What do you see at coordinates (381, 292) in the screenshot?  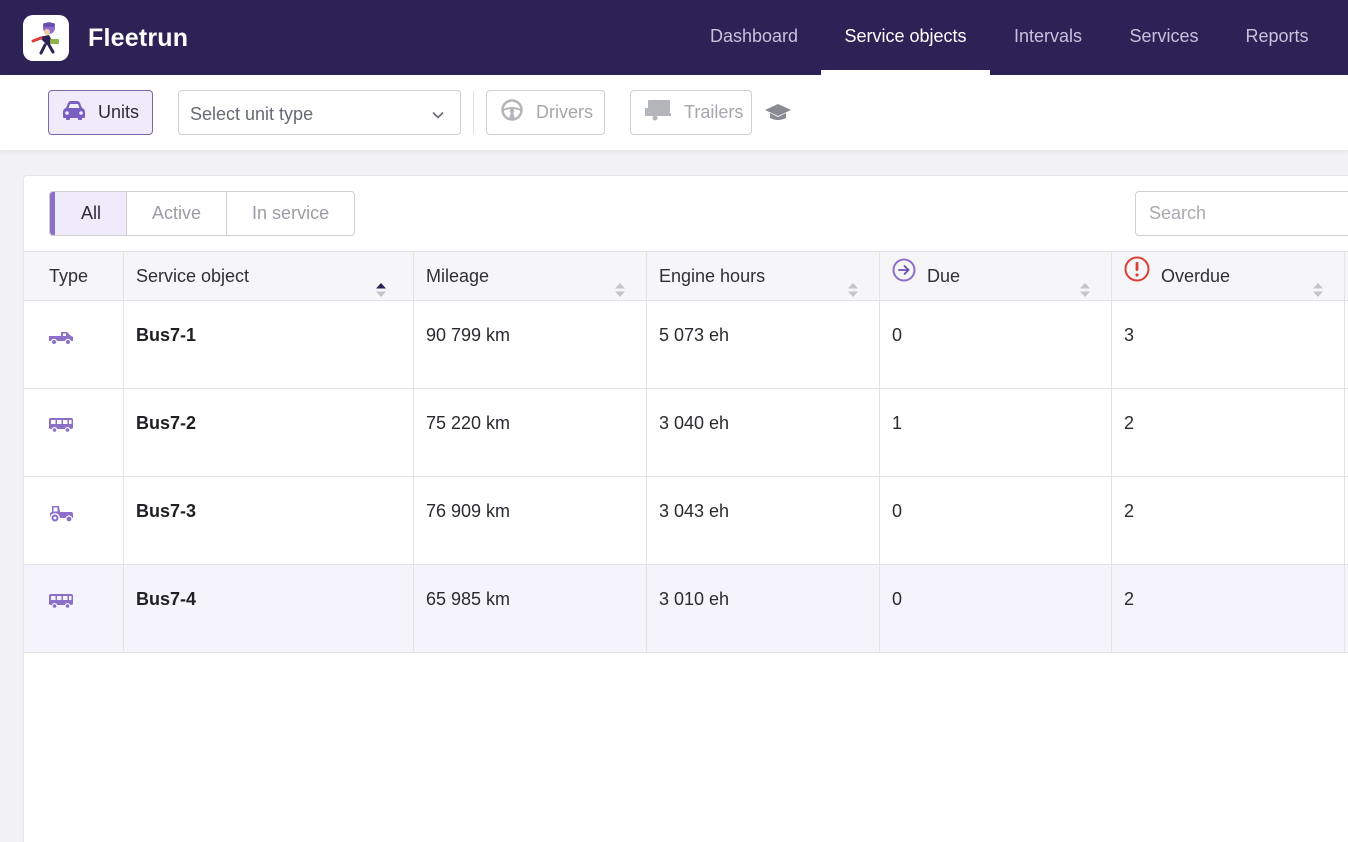 I see `sort-ascending-icon` at bounding box center [381, 292].